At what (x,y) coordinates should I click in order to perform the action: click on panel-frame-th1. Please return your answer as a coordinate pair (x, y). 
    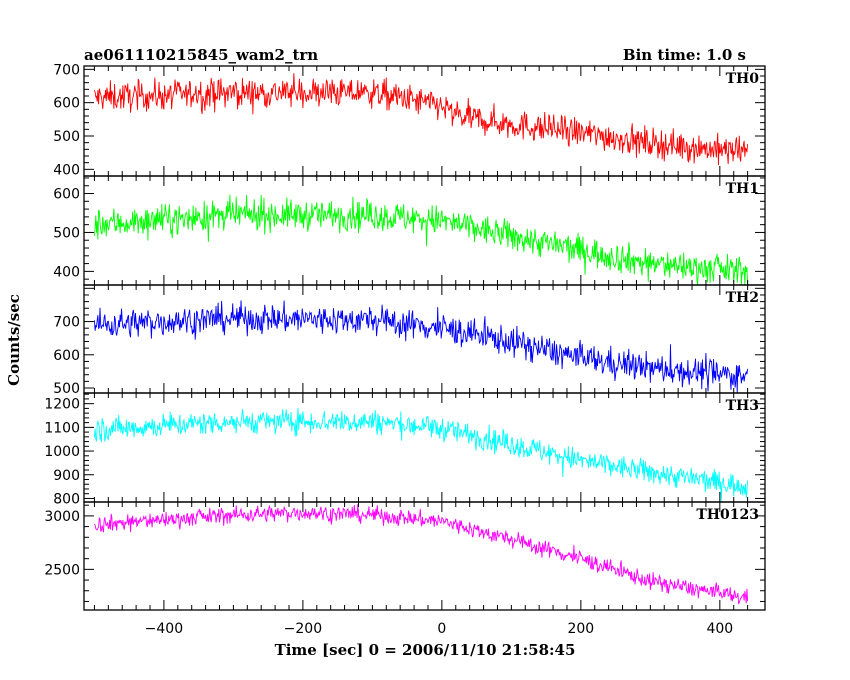
    Looking at the image, I should click on (424, 230).